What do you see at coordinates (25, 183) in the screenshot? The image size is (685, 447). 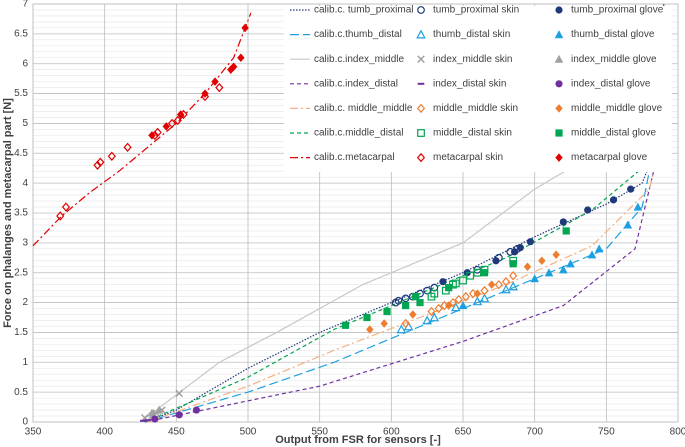 I see `y-tick-label: 4` at bounding box center [25, 183].